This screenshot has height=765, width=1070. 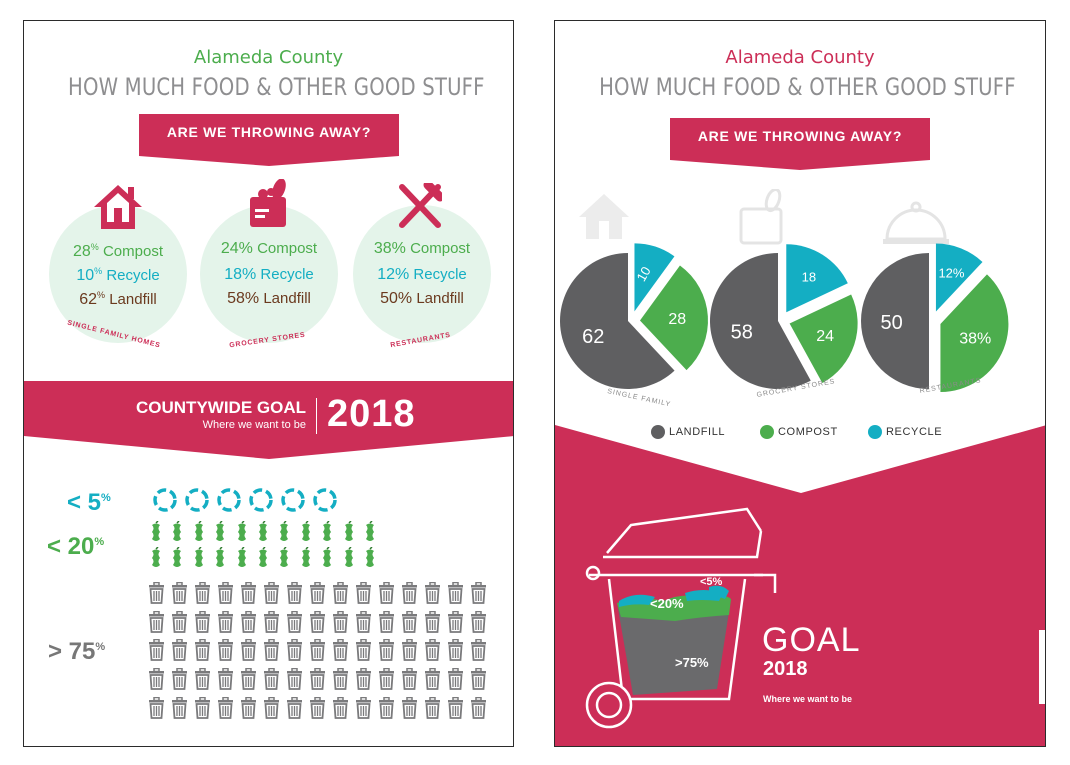 I want to click on homes-landfill: 62% Landfill, so click(x=118, y=299).